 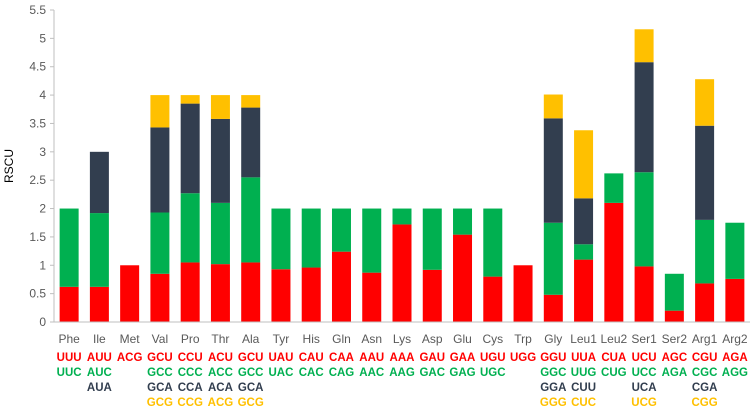 I want to click on codon-label: GGC, so click(x=553, y=373).